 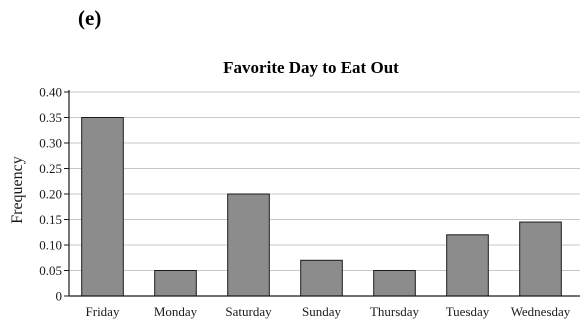 I want to click on y-tick-label: 0.30, so click(x=50, y=143).